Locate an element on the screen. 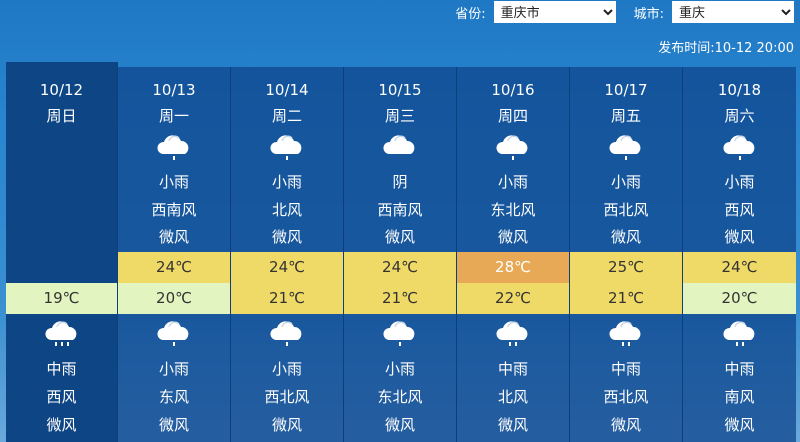 Image resolution: width=800 pixels, height=442 pixels. day-wind-direction: 北风 is located at coordinates (286, 210).